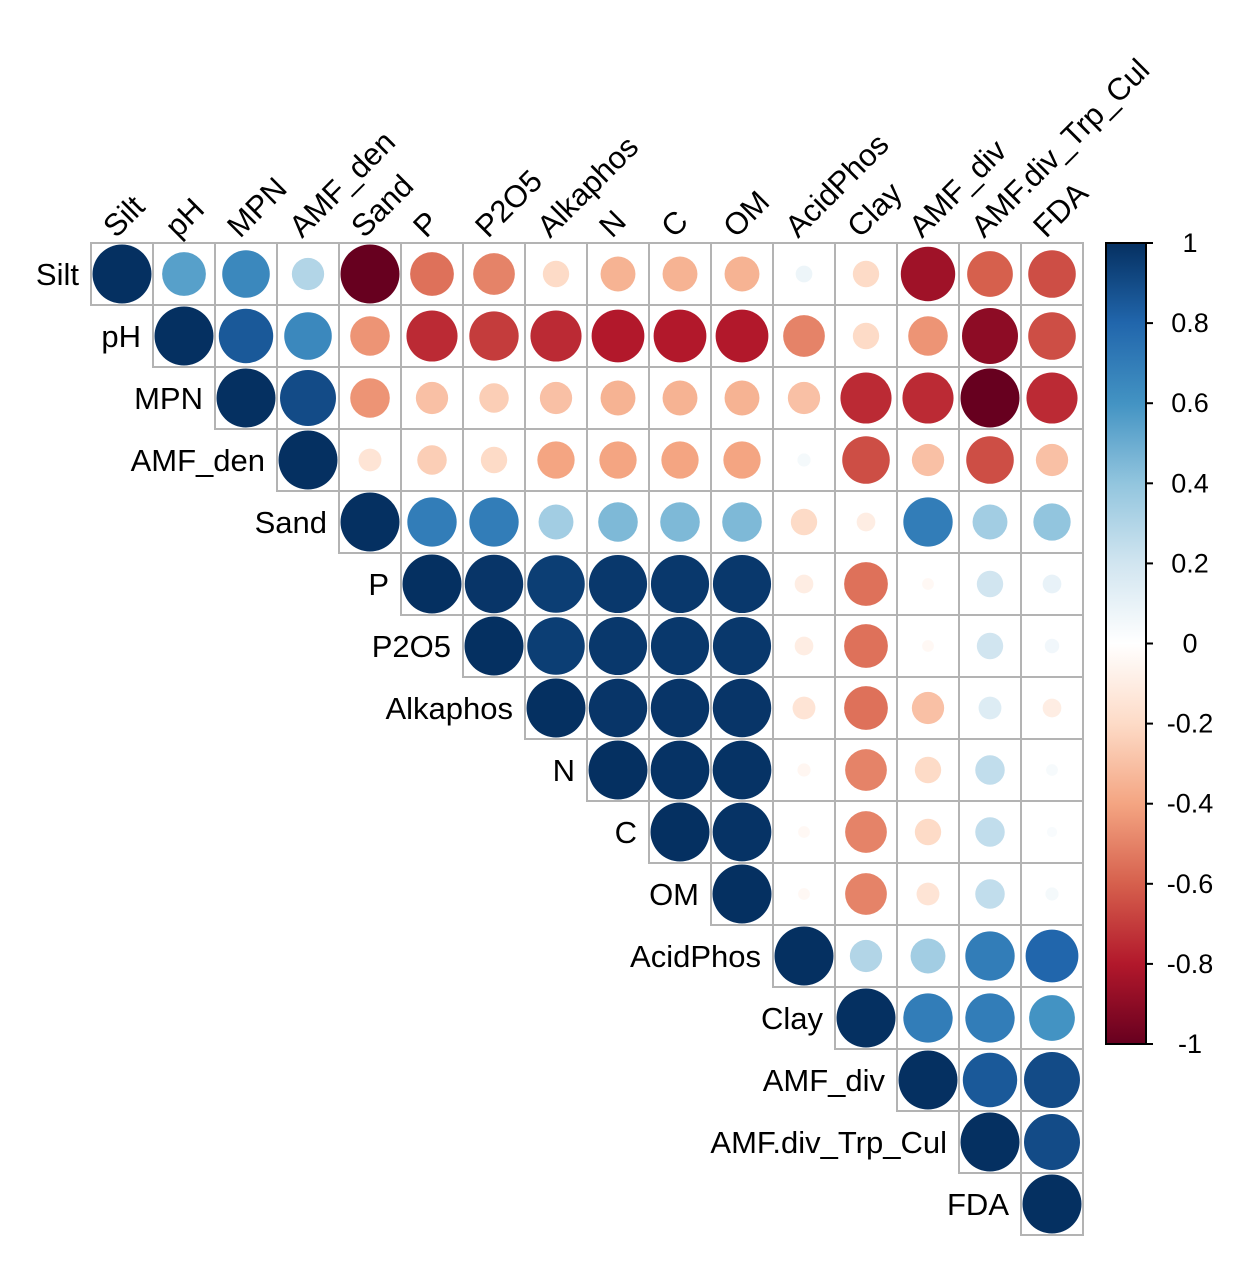 This screenshot has width=1258, height=1280. What do you see at coordinates (432, 398) in the screenshot?
I see `corr-circle-MPN-P` at bounding box center [432, 398].